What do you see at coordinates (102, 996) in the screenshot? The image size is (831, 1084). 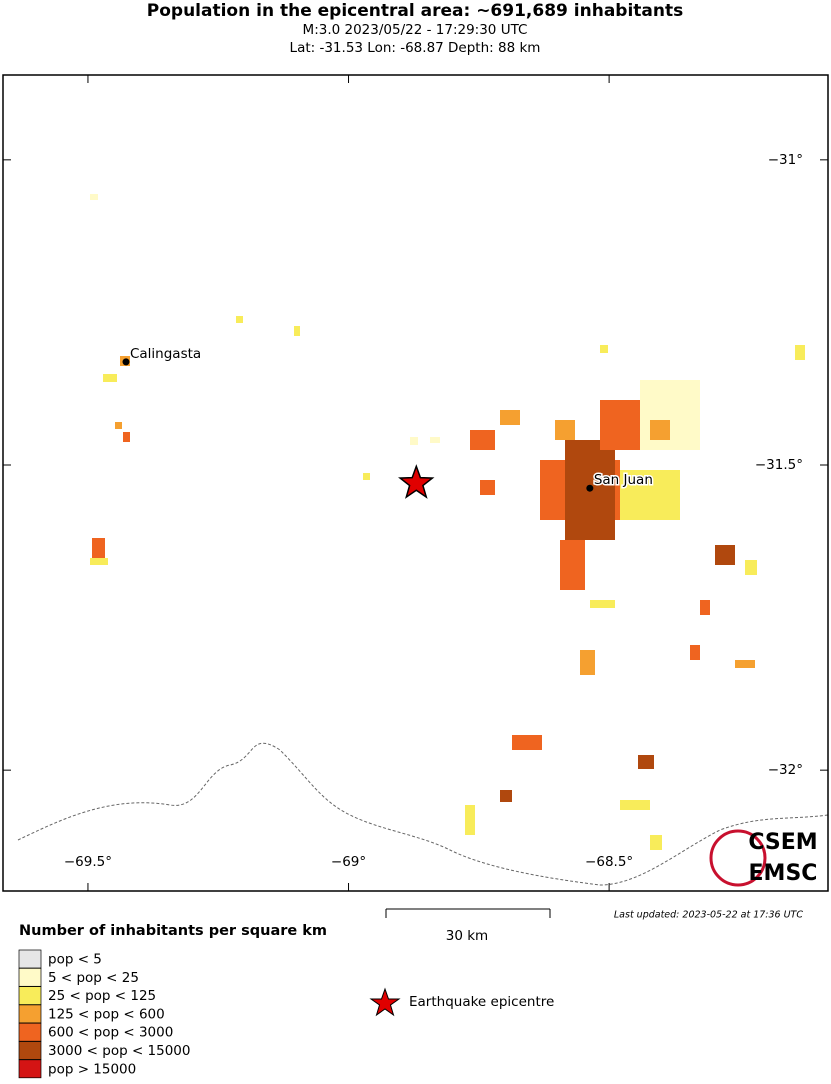 I see `legend-label: 25 < pop < 125` at bounding box center [102, 996].